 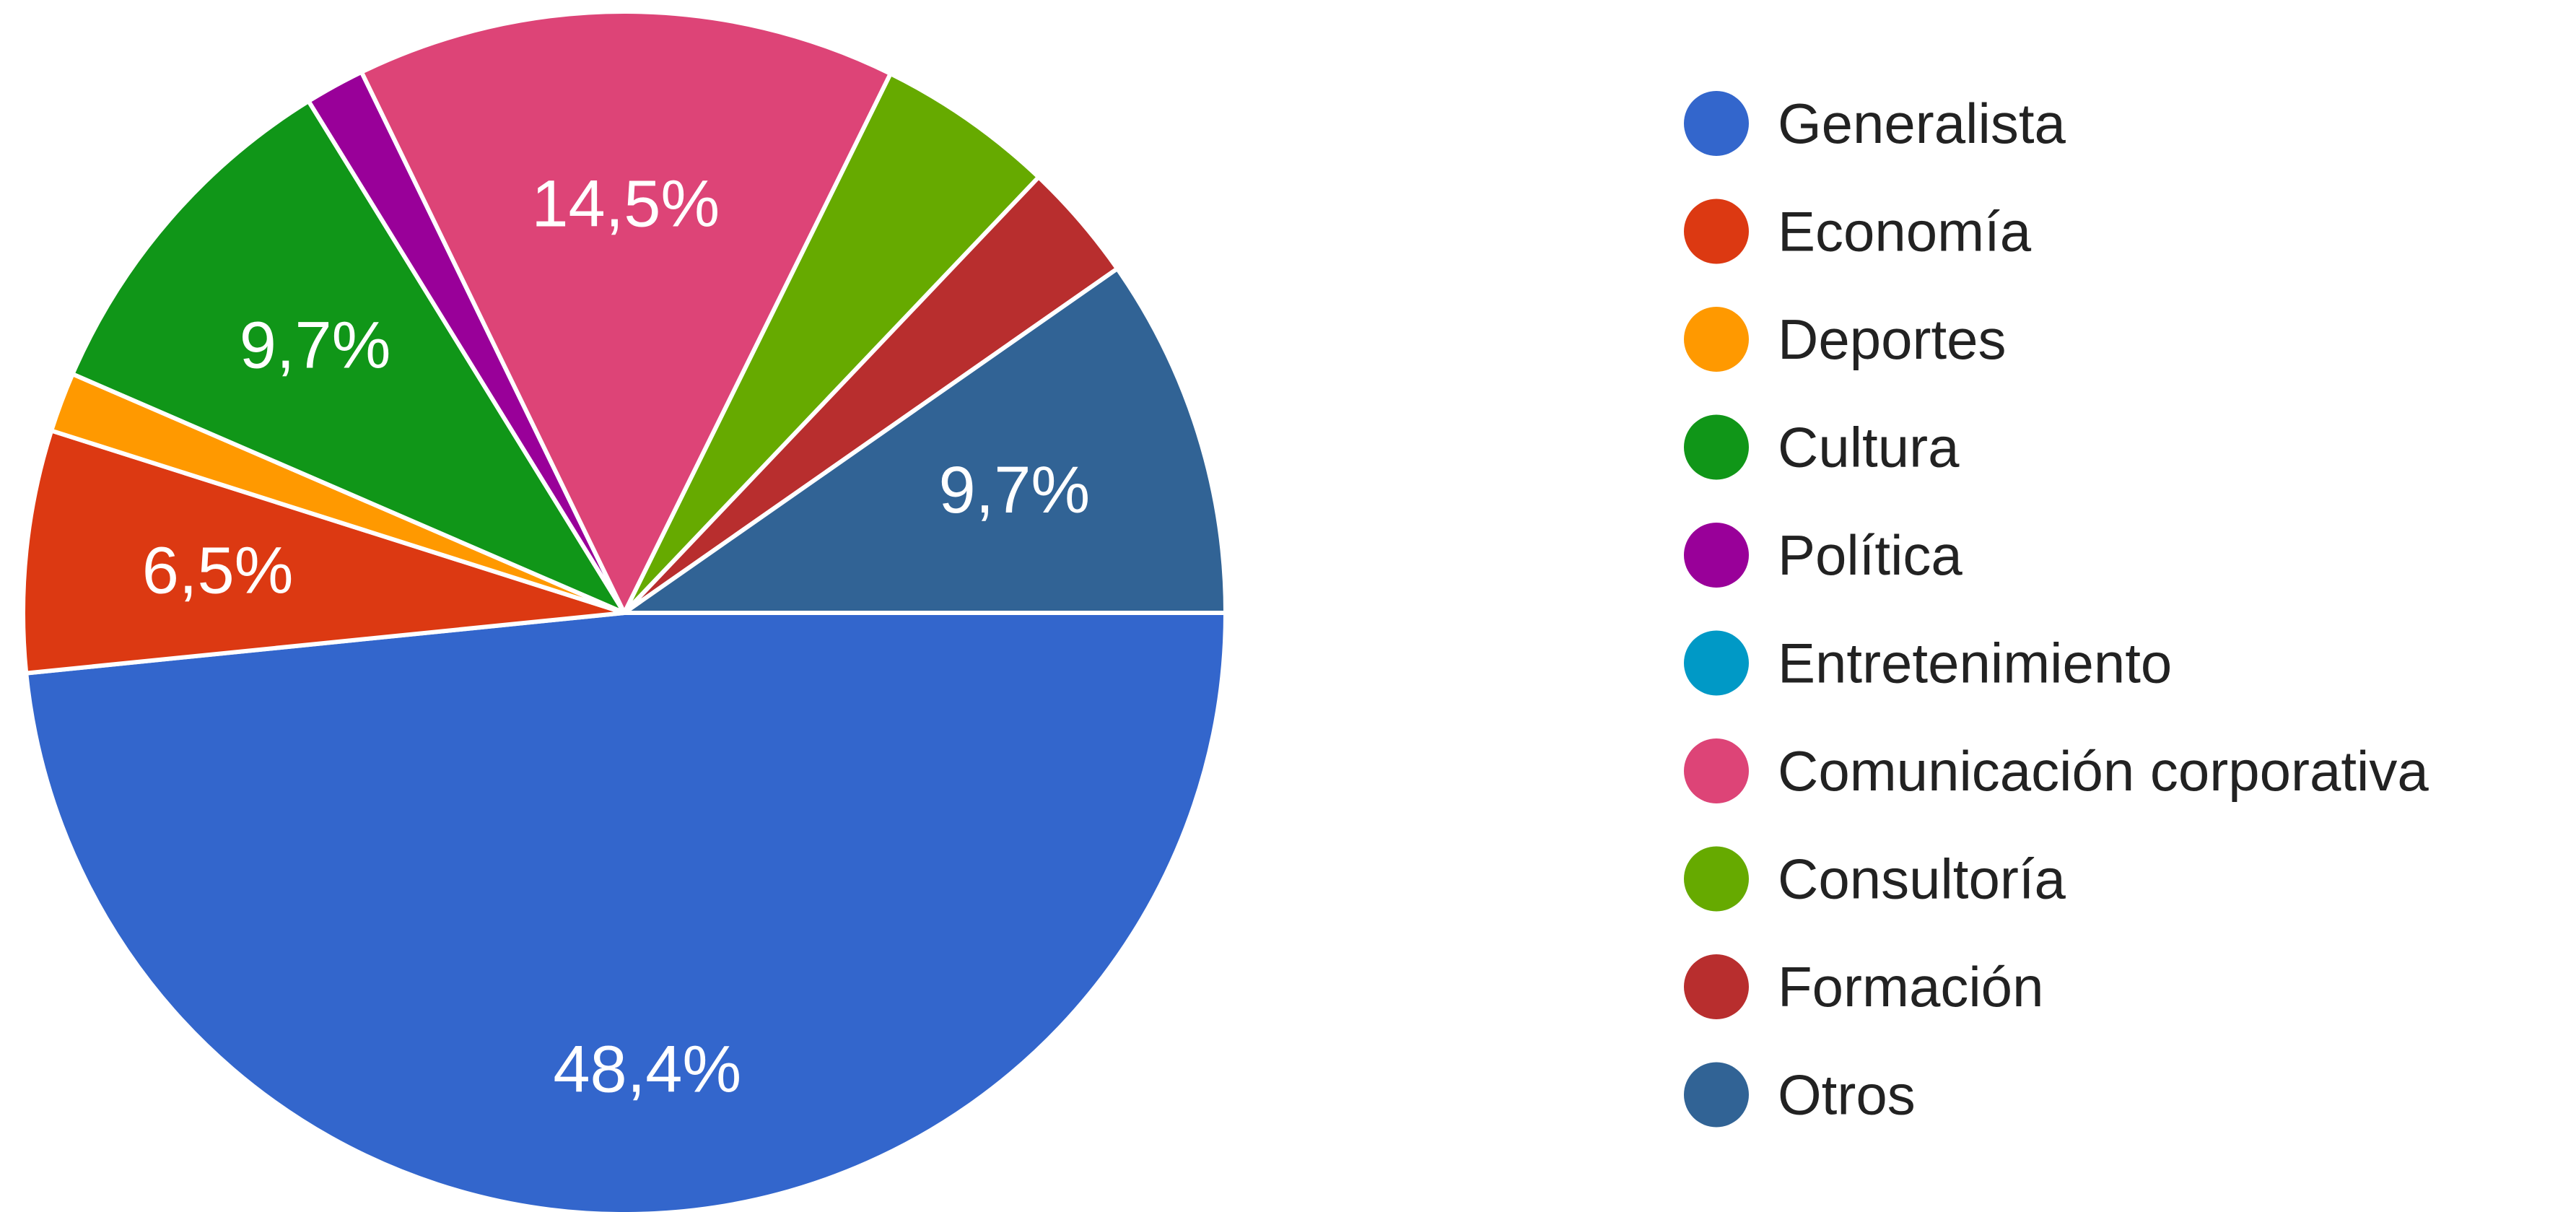 I want to click on legend-label: Política, so click(x=1870, y=555).